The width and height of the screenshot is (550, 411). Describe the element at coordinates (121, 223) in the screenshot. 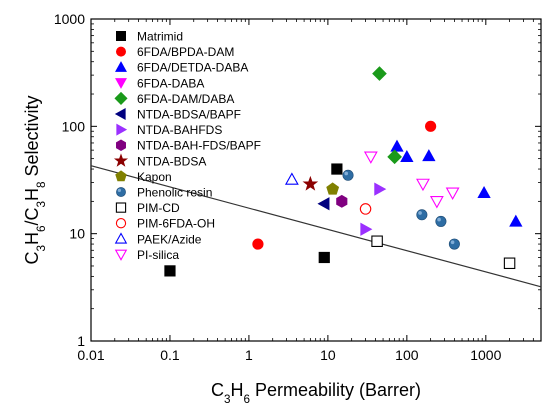

I see `legend-marker-pim-6fda-oh` at that location.